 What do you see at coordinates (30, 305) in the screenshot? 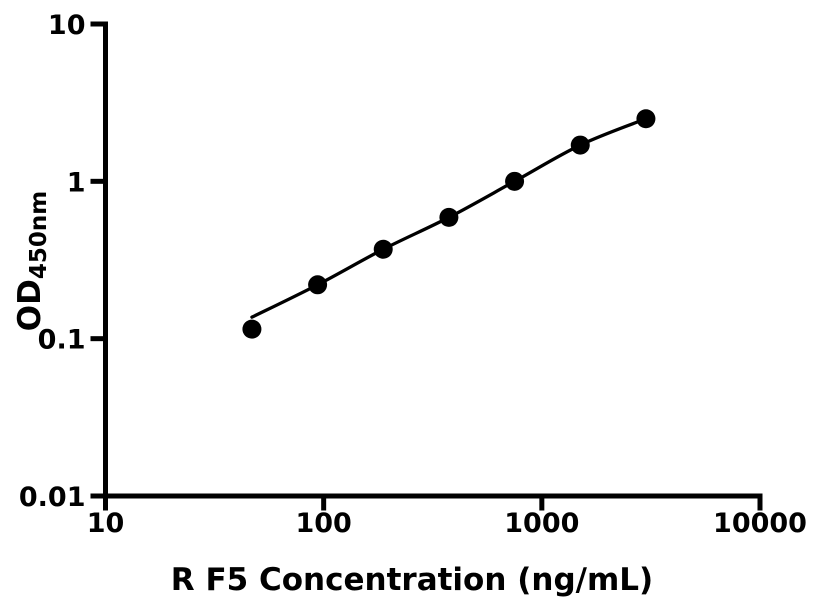
I see `y-axis-title-main: OD` at bounding box center [30, 305].